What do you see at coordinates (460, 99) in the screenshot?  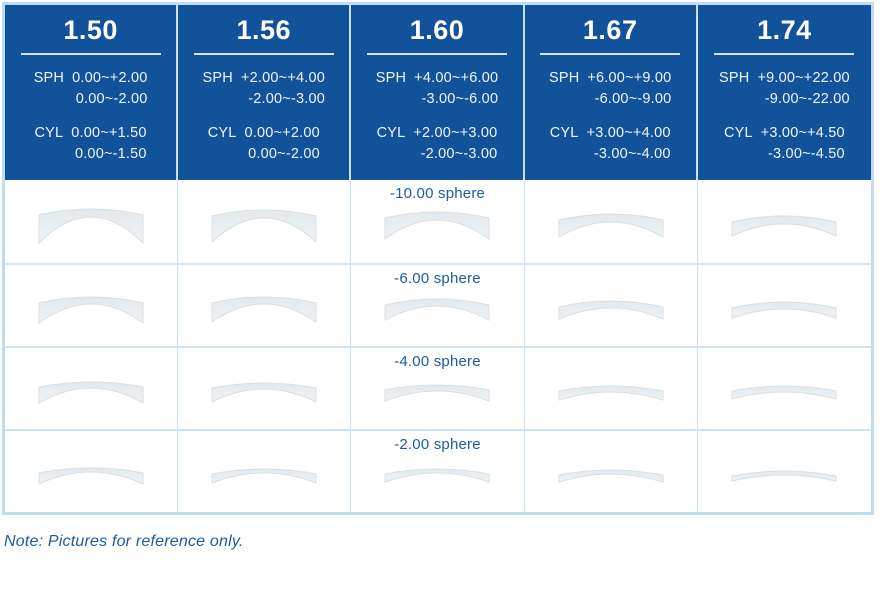 I see `sph-minus-range: -3.00~-6.00` at bounding box center [460, 99].